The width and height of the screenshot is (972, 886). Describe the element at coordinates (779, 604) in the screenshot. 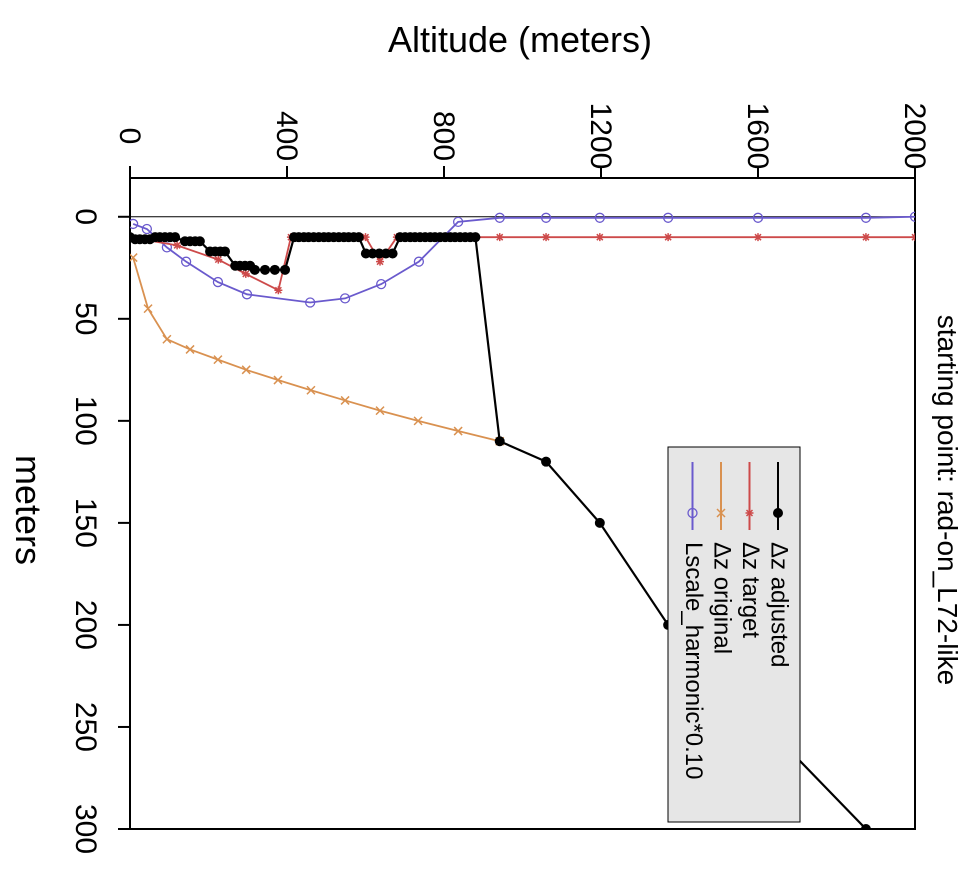

I see `legend-label: Δz adjusted` at that location.